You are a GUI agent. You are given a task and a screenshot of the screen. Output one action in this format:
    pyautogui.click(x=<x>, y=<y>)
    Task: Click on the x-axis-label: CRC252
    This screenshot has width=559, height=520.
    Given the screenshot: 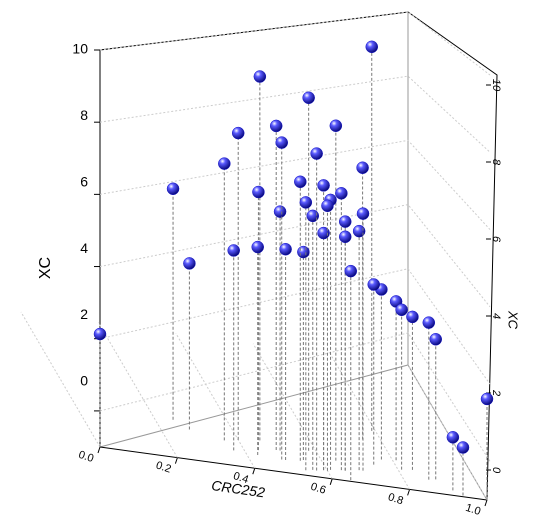 What is the action you would take?
    pyautogui.click(x=238, y=488)
    